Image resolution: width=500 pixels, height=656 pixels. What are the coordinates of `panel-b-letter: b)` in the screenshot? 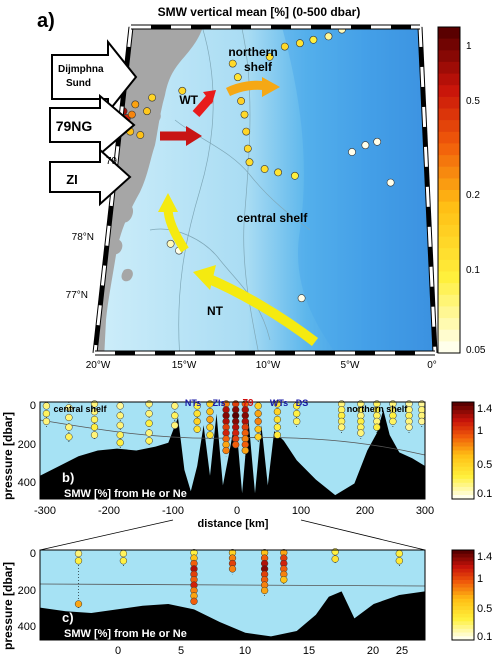 It's located at (68, 477).